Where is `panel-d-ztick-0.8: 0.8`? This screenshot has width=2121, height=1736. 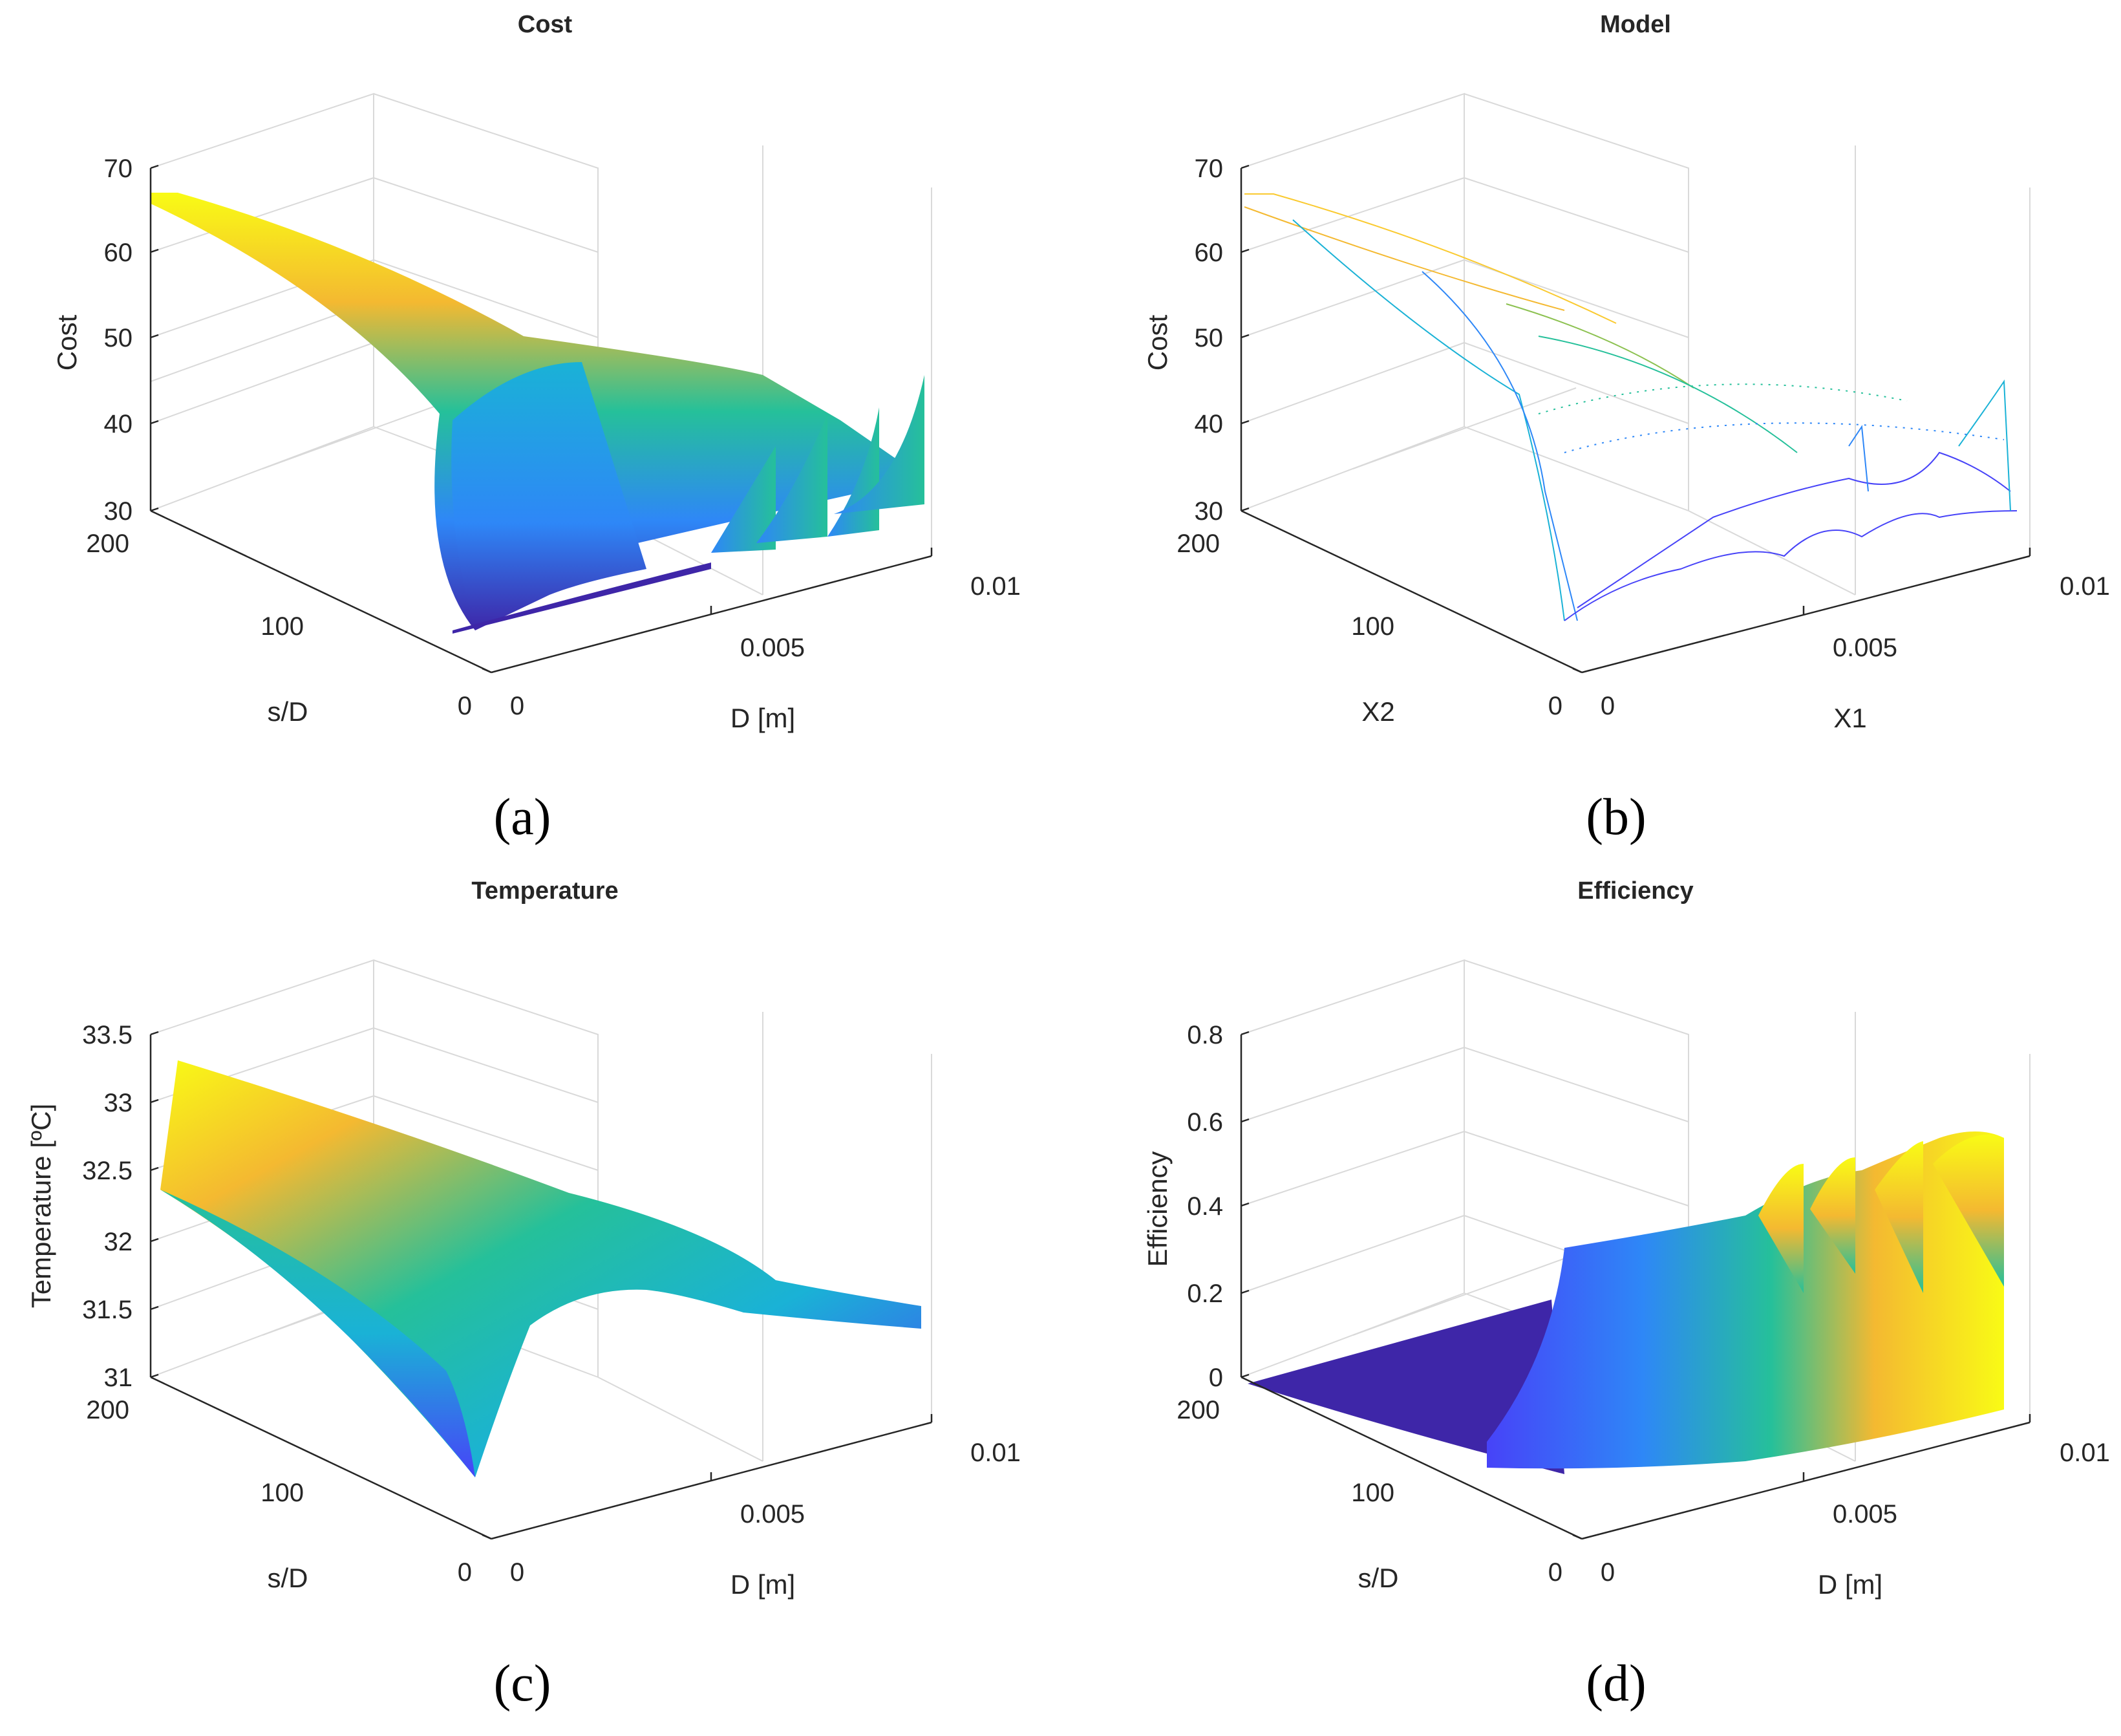
panel-d-ztick-0.8: 0.8 is located at coordinates (1205, 1035).